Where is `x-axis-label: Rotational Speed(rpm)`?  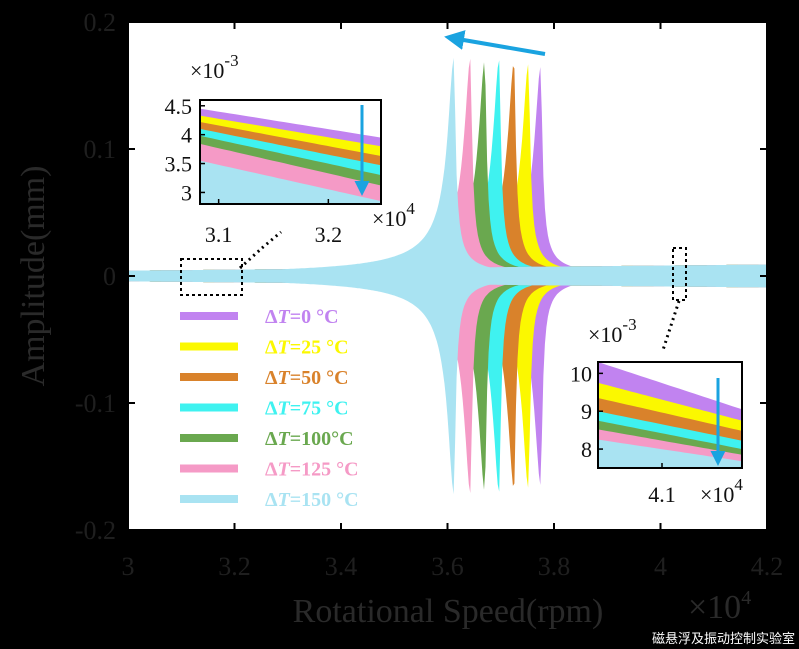 x-axis-label: Rotational Speed(rpm) is located at coordinates (448, 611).